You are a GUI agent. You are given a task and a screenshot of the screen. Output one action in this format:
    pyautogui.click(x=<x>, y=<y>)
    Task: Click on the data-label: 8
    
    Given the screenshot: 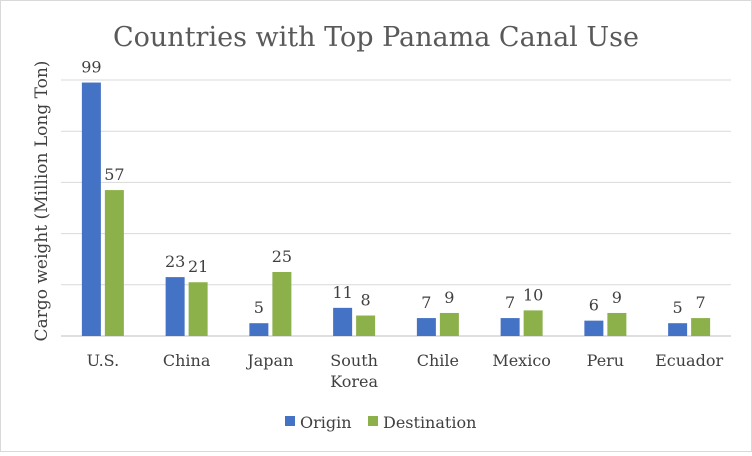 What is the action you would take?
    pyautogui.click(x=366, y=300)
    